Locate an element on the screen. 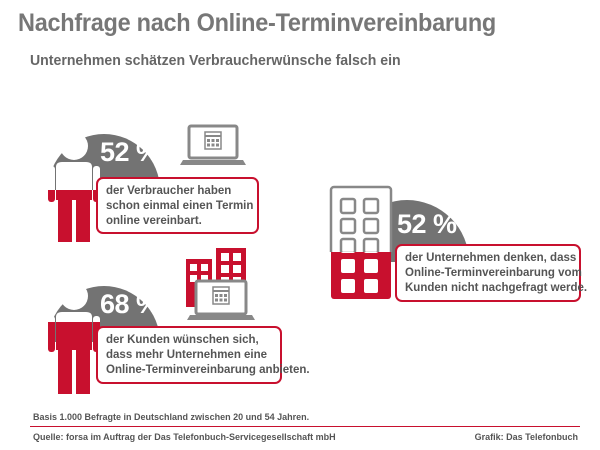 The height and width of the screenshot is (450, 600). stat-3-text-line: Kunden nicht nachgefragt werde. is located at coordinates (496, 288).